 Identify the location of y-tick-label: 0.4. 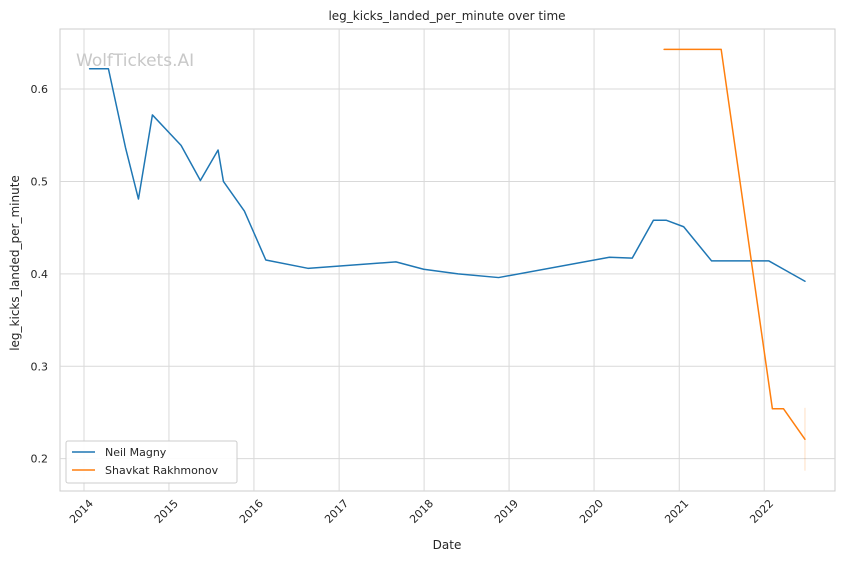
(40, 274).